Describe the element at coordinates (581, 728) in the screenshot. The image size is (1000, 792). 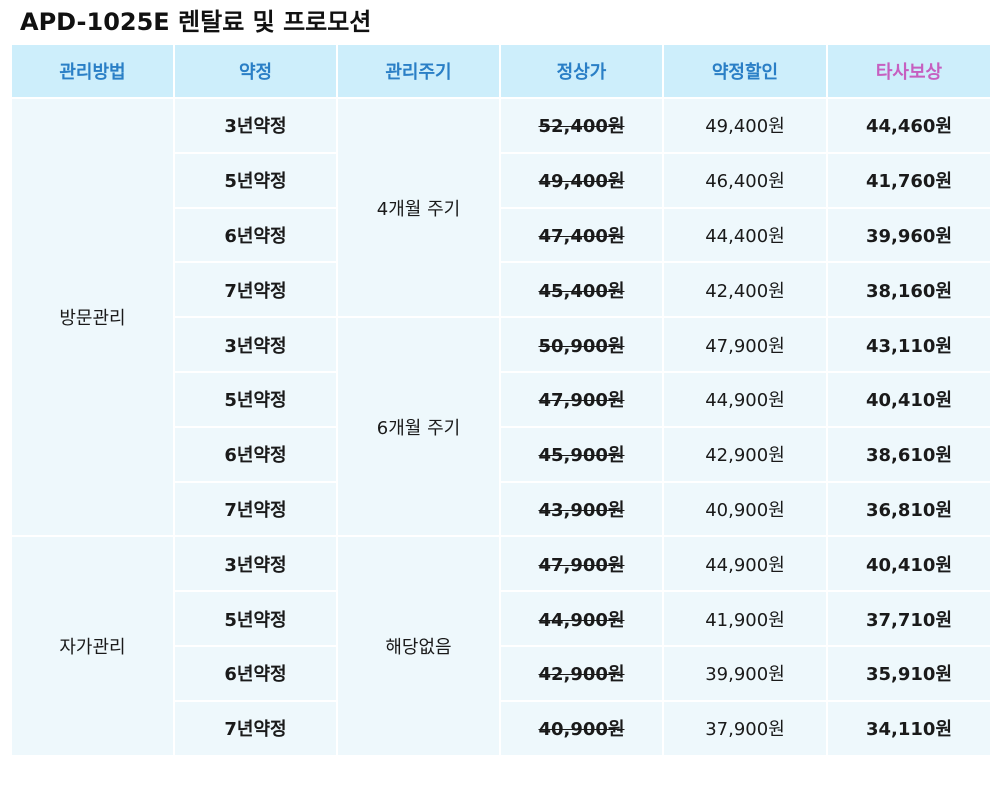
I see `regular-price-cell: 40,900원` at that location.